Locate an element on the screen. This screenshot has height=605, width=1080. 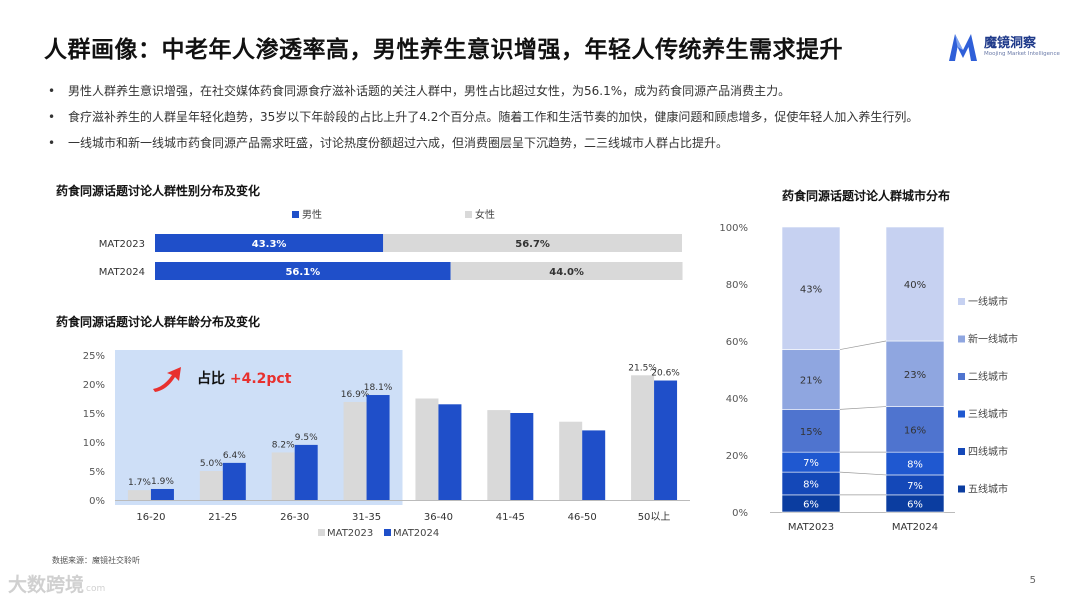
data-label: 18.1% is located at coordinates (378, 388).